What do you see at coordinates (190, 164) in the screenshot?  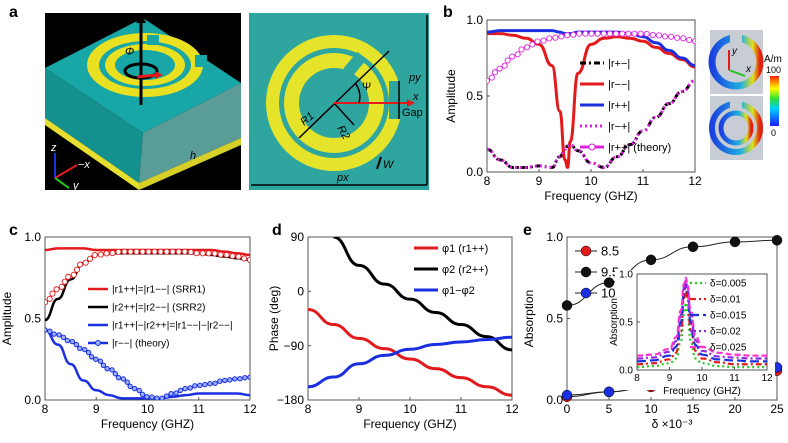 I see `ground-plane-right` at bounding box center [190, 164].